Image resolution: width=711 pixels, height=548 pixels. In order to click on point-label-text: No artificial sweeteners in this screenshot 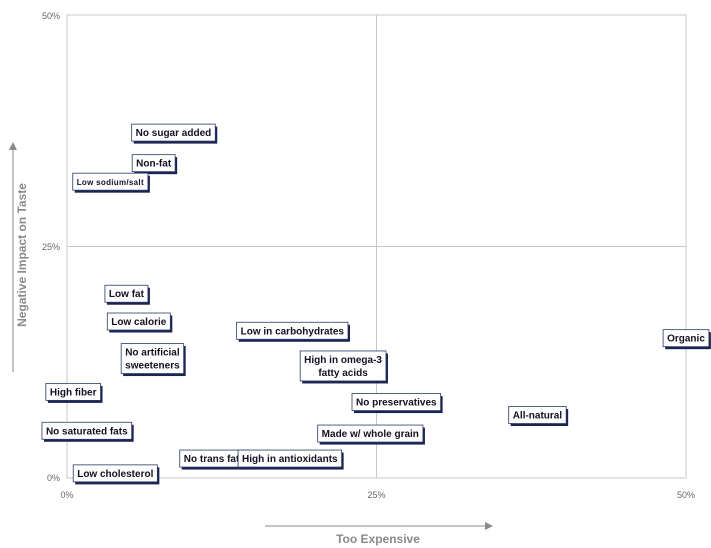, I will do `click(152, 360)`.